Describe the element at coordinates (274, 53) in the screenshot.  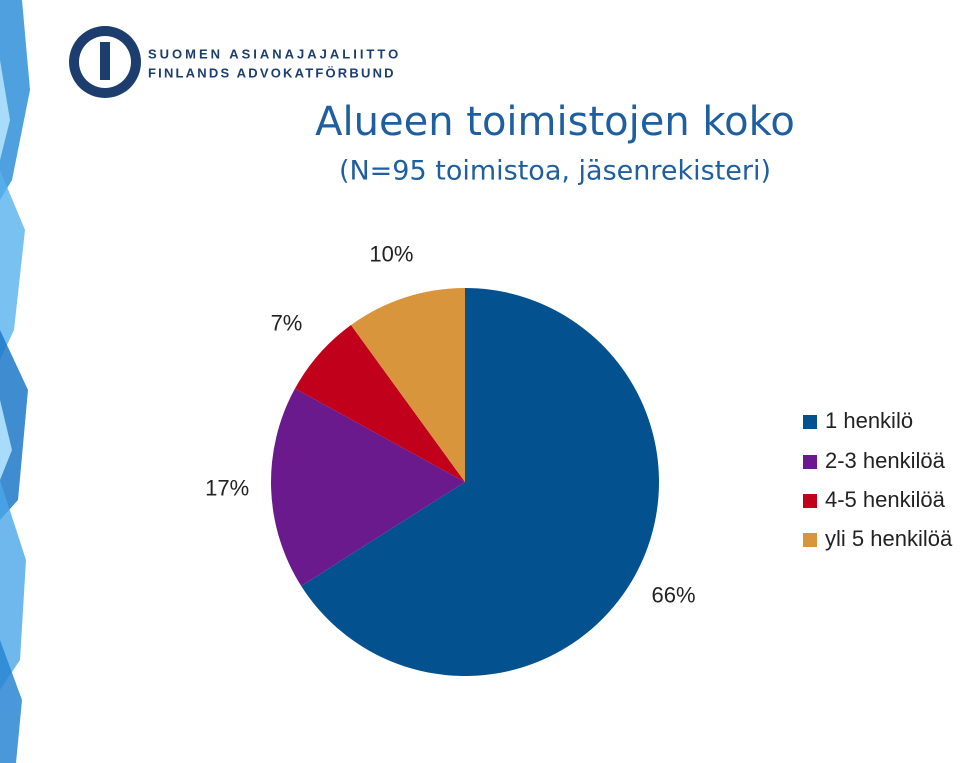
I see `logo-text: SUOMEN ASIANAJAJALIITTO` at that location.